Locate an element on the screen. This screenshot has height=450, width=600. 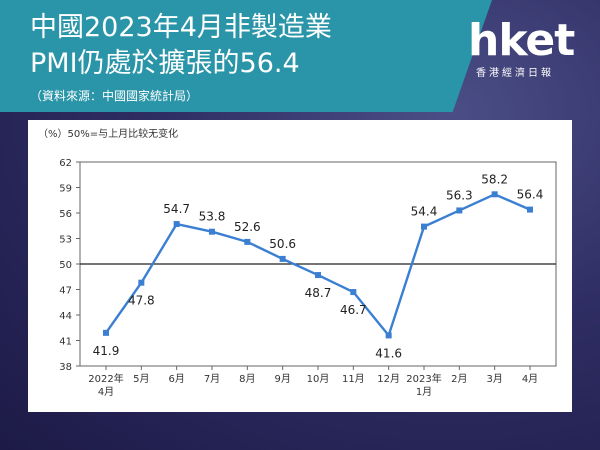
y-tick-label: 62 is located at coordinates (65, 163).